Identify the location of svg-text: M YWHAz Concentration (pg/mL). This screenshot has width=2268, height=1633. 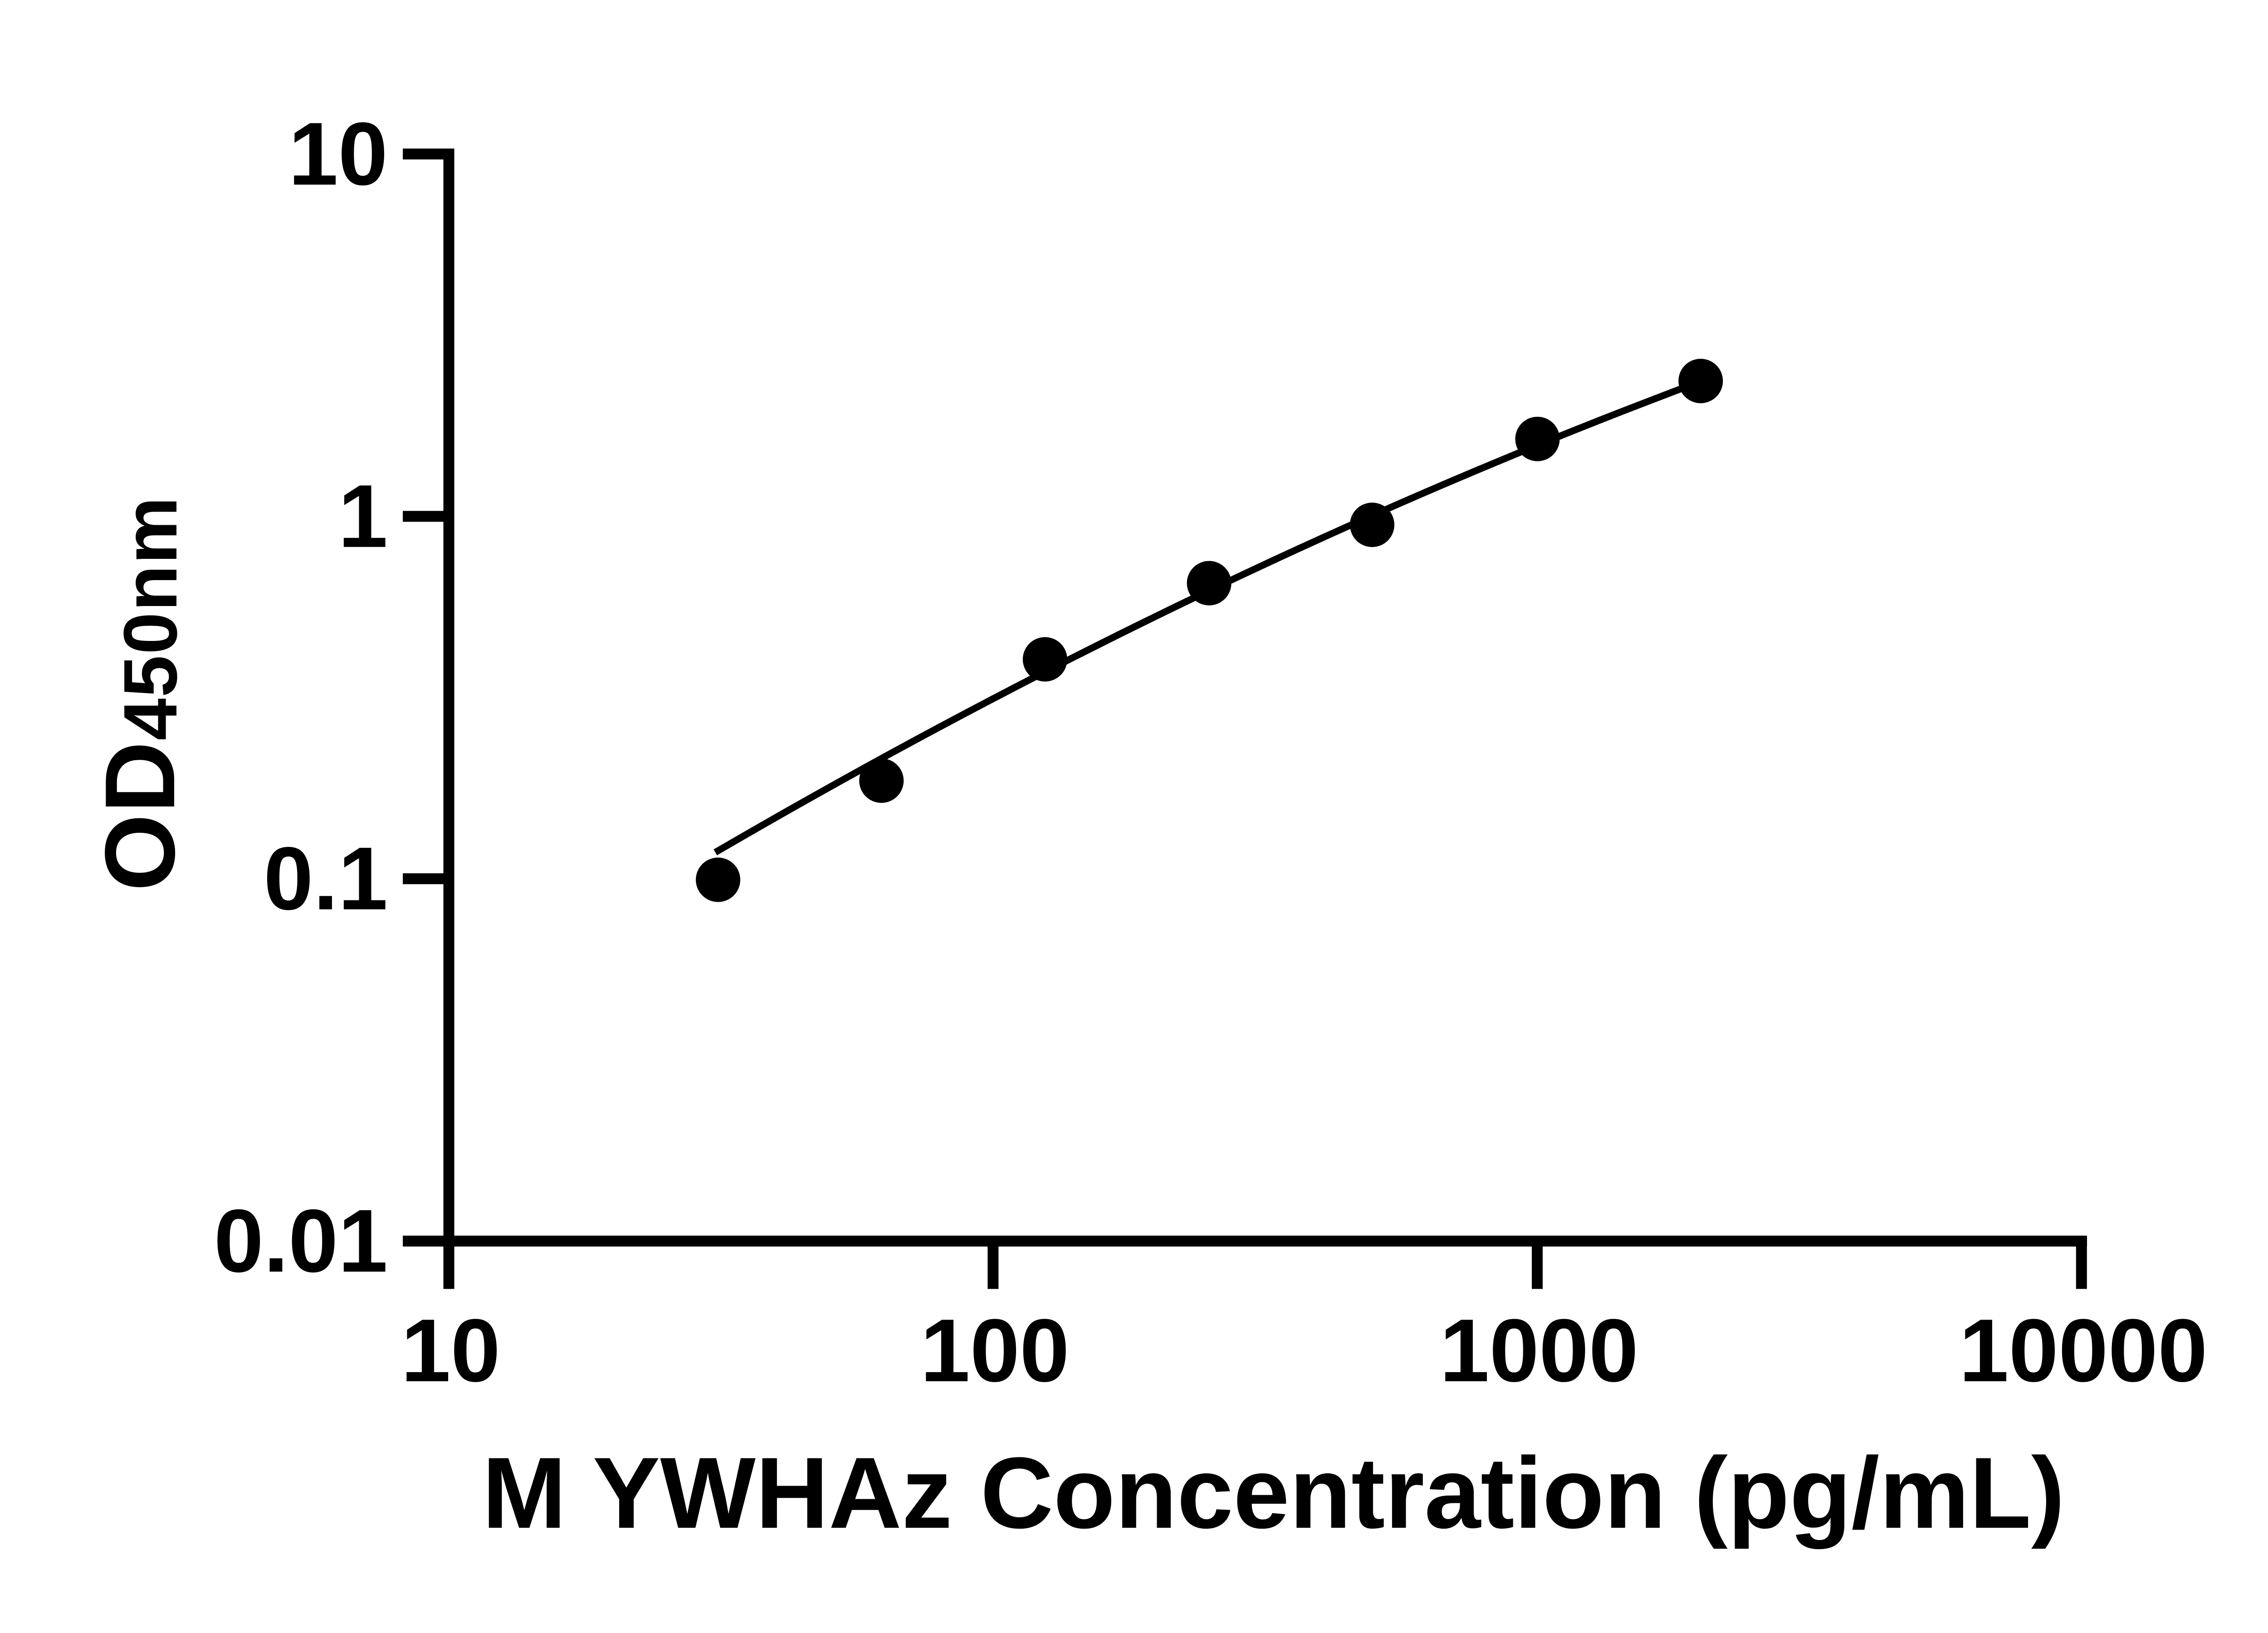
(1274, 1493).